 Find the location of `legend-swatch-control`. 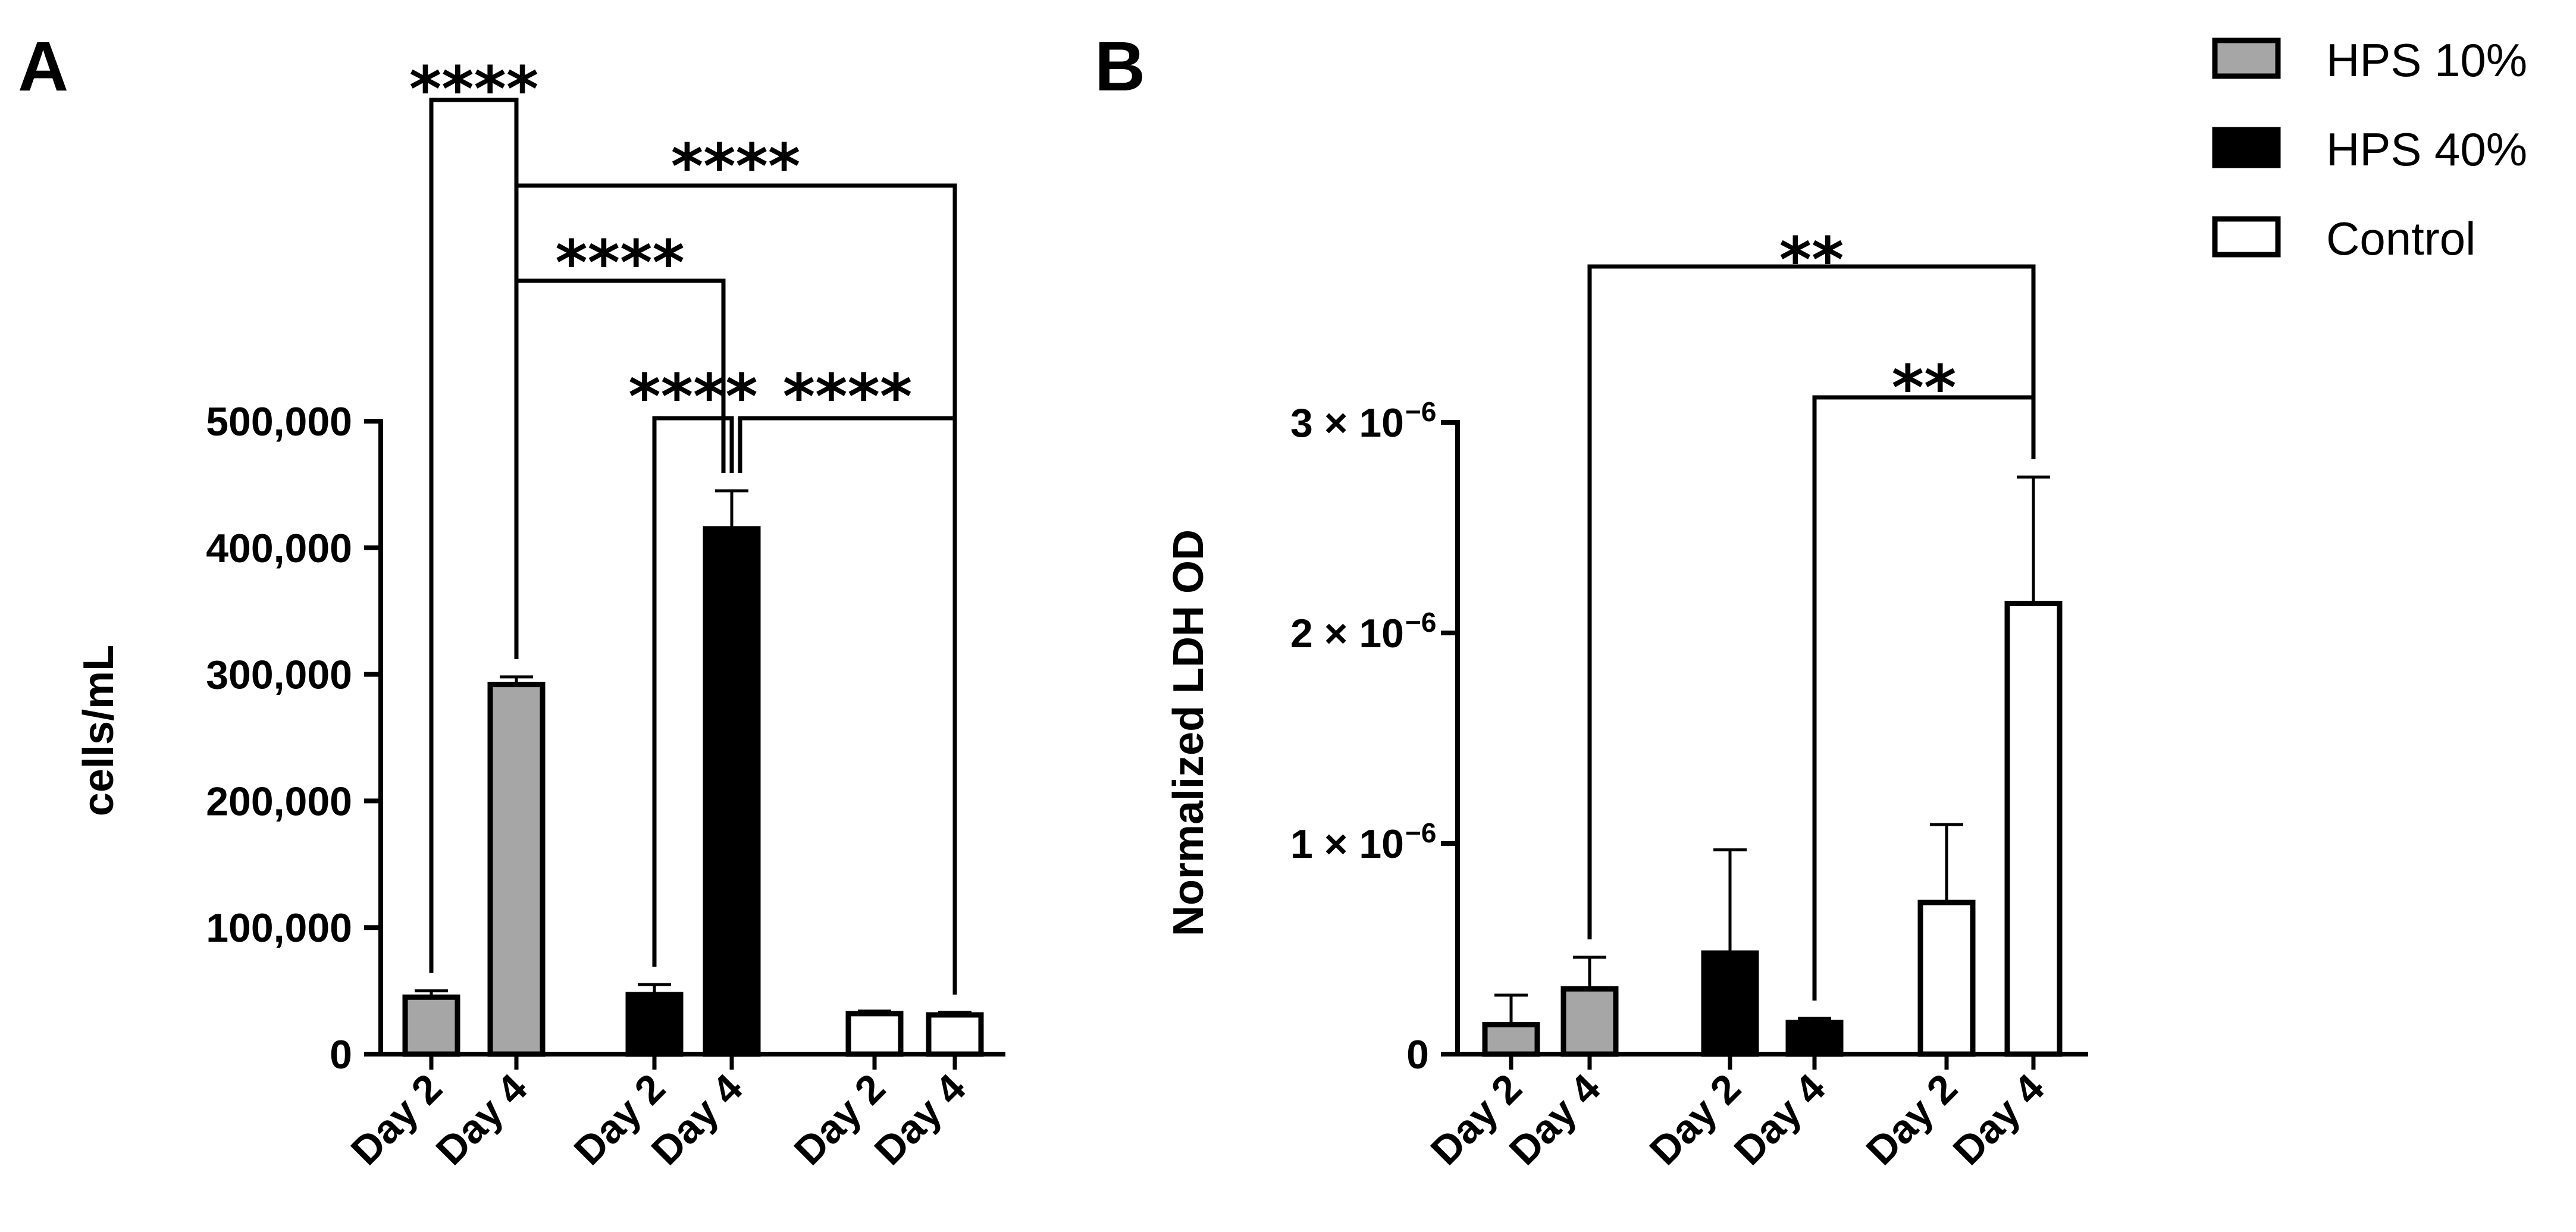

legend-swatch-control is located at coordinates (2247, 237).